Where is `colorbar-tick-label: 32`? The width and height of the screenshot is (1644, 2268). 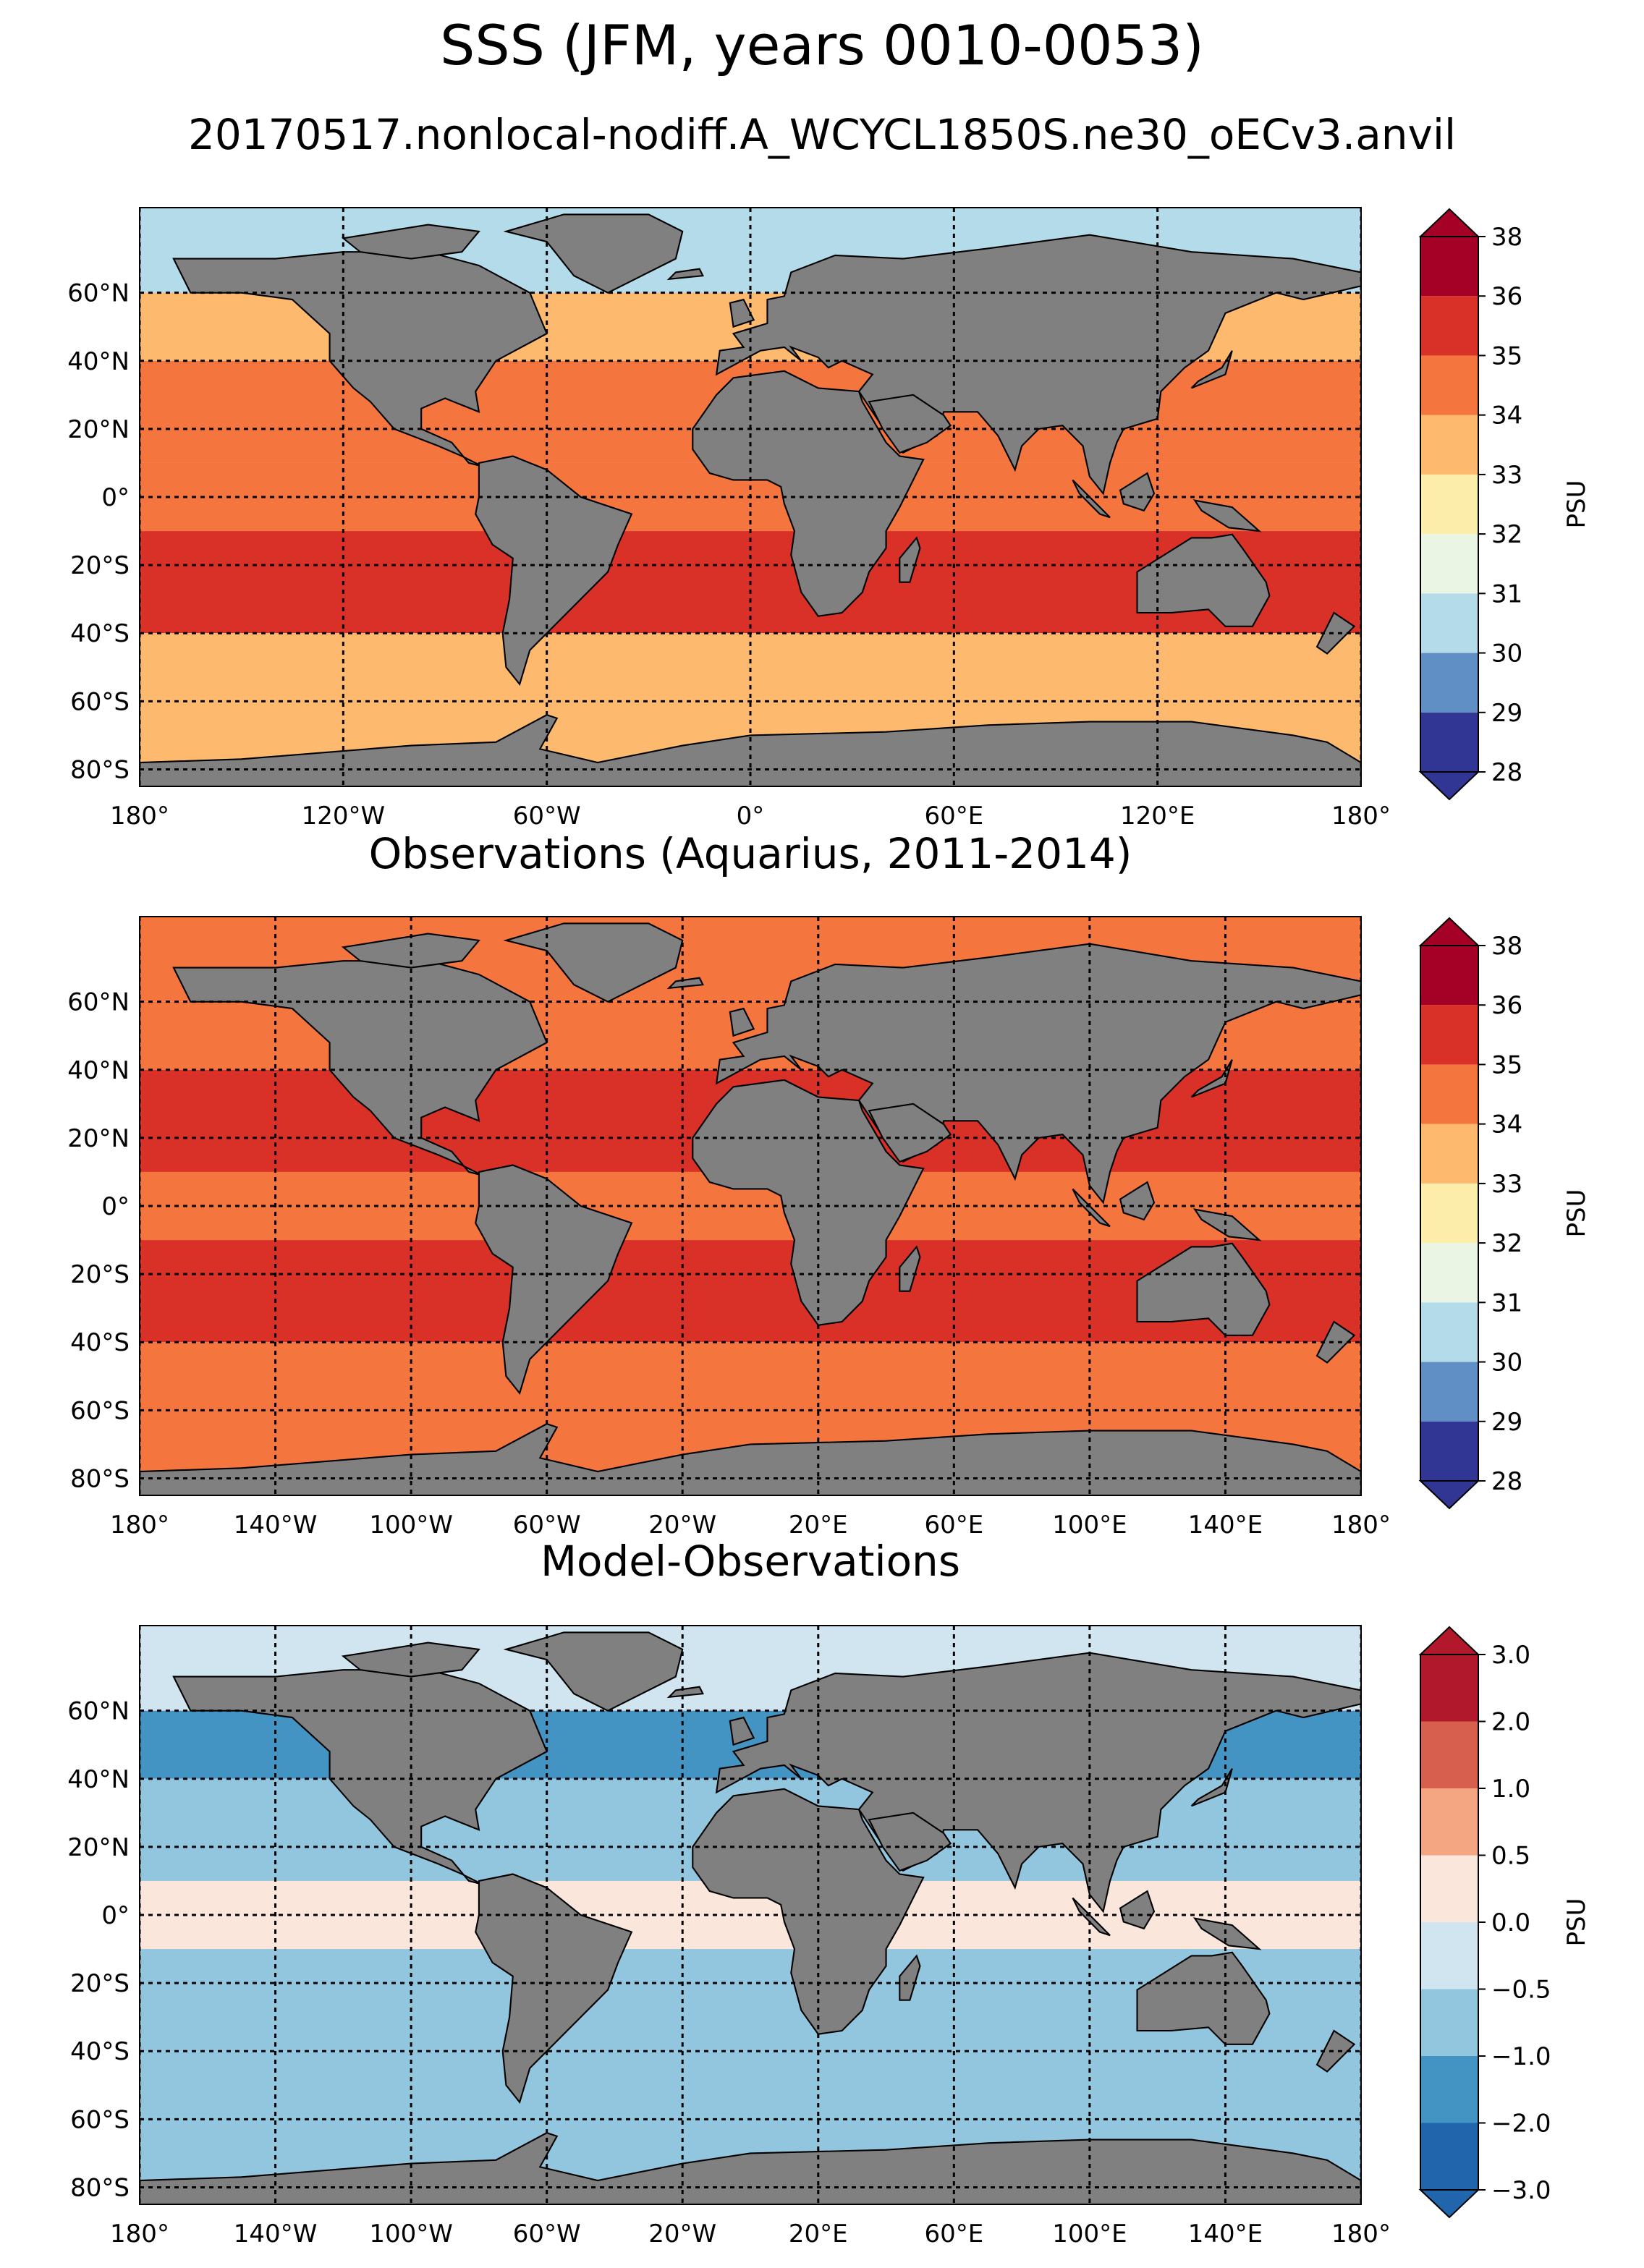
colorbar-tick-label: 32 is located at coordinates (1507, 534).